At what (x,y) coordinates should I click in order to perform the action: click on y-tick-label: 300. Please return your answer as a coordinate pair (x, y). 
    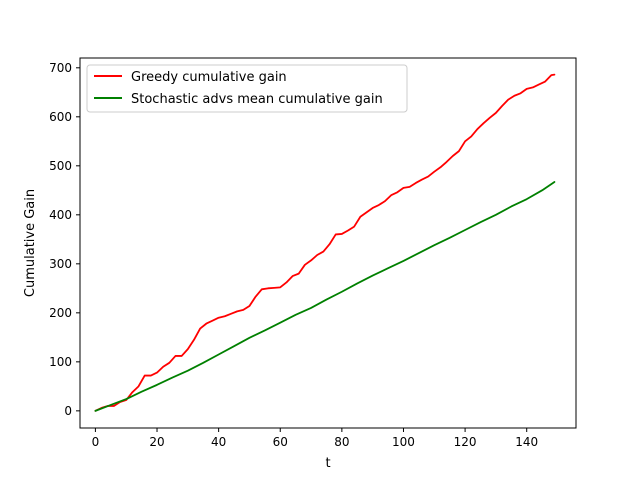
    Looking at the image, I should click on (60, 264).